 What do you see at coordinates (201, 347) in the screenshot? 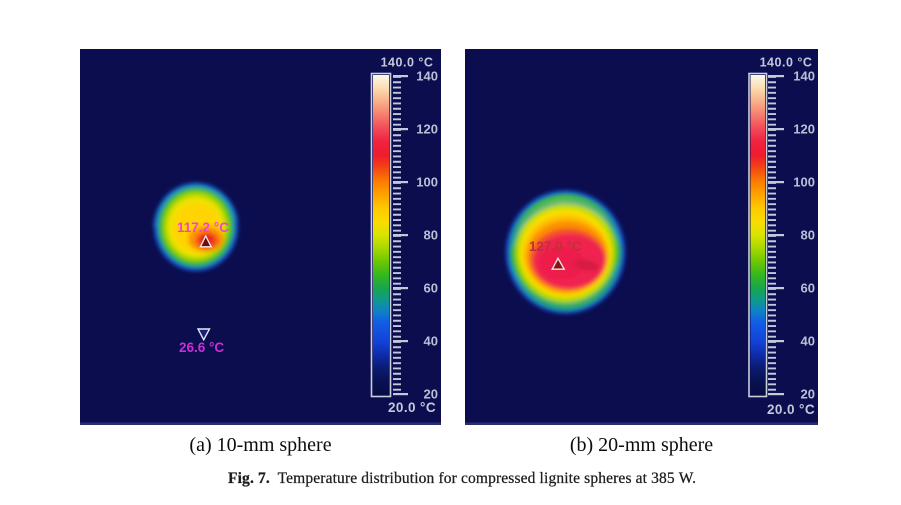
I see `svg-text: 26.6 °C` at bounding box center [201, 347].